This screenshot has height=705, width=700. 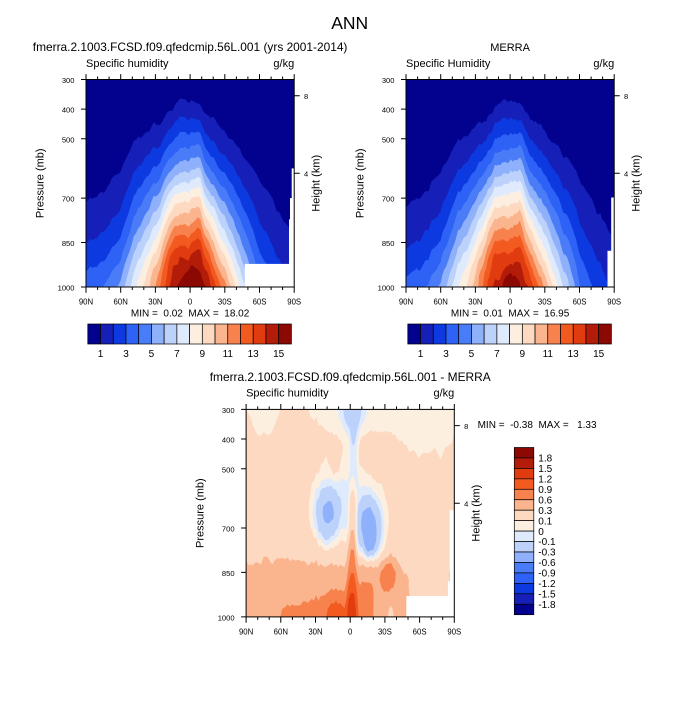 What do you see at coordinates (537, 425) in the screenshot?
I see `svg-text: MIN = -0.38 MAX = 1.33` at bounding box center [537, 425].